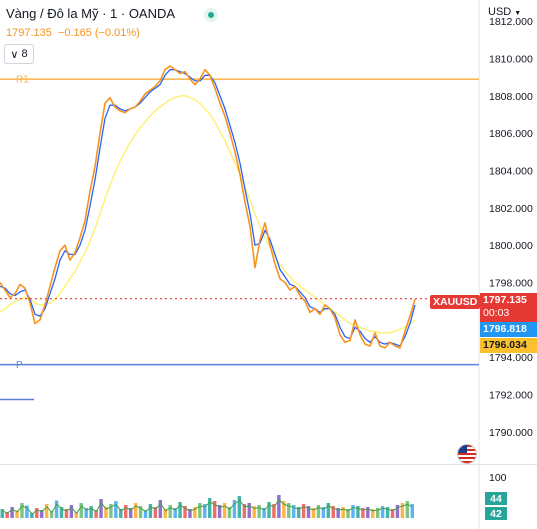  Describe the element at coordinates (508, 345) in the screenshot. I see `ma-slow-tag: 1796.034` at that location.